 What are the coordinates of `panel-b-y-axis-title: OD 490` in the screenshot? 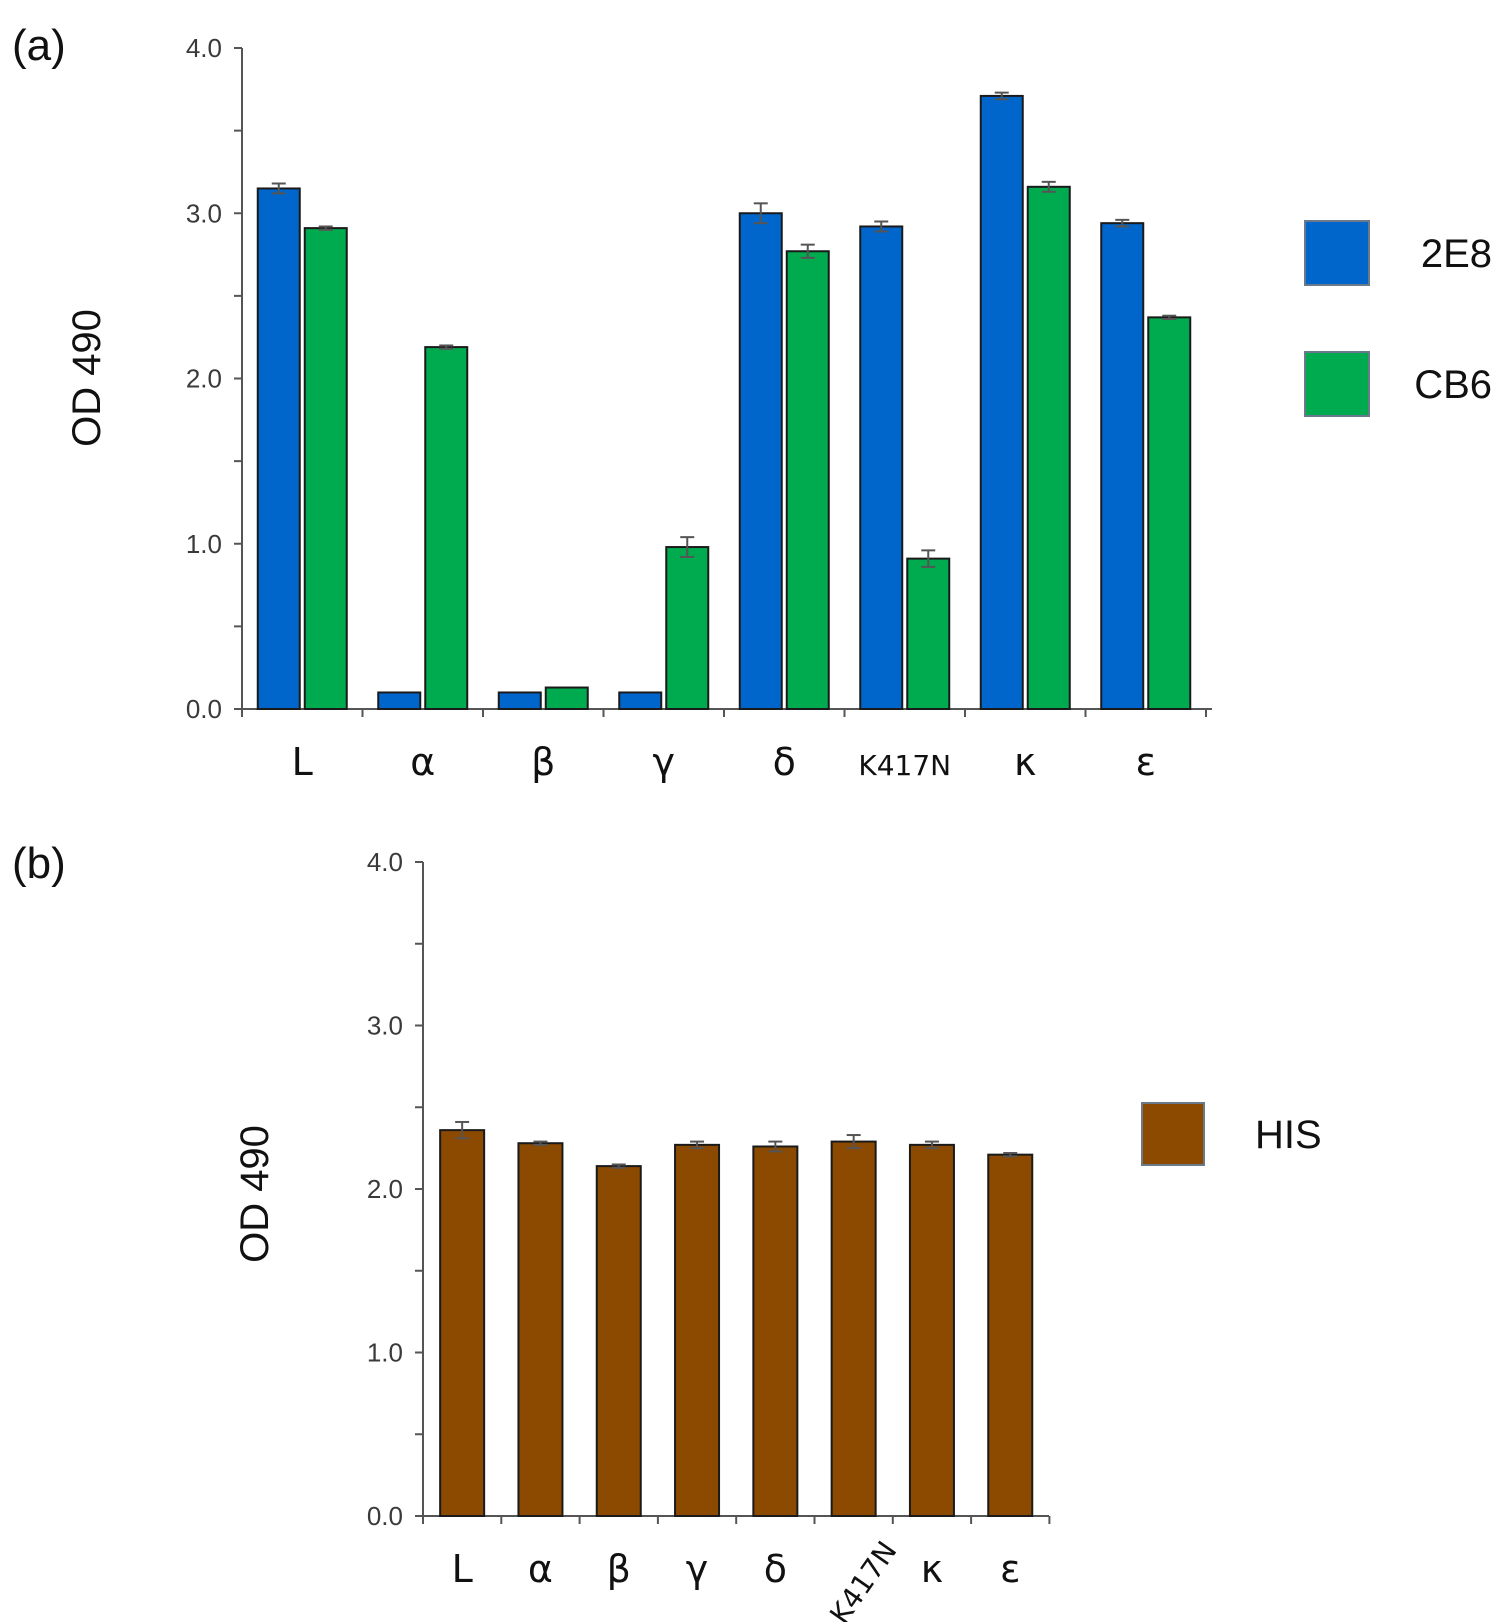 It's located at (255, 1194).